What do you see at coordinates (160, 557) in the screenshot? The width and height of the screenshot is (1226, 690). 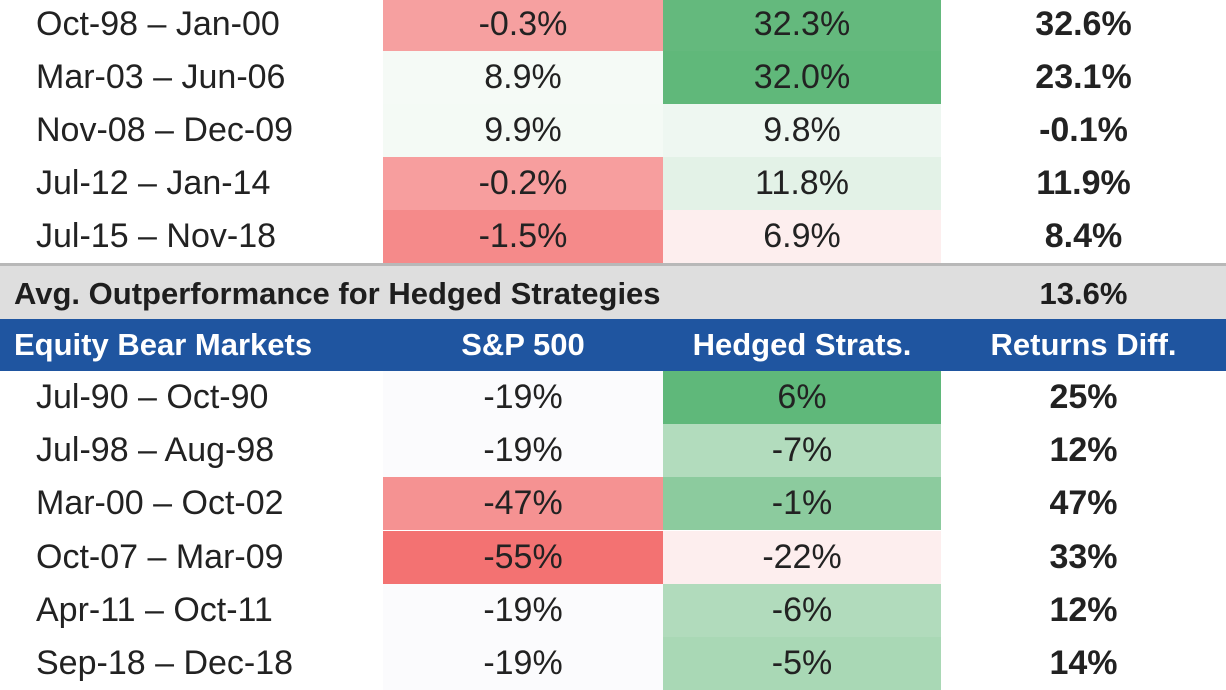 I see `period-cell: Oct-07 – Mar-09` at bounding box center [160, 557].